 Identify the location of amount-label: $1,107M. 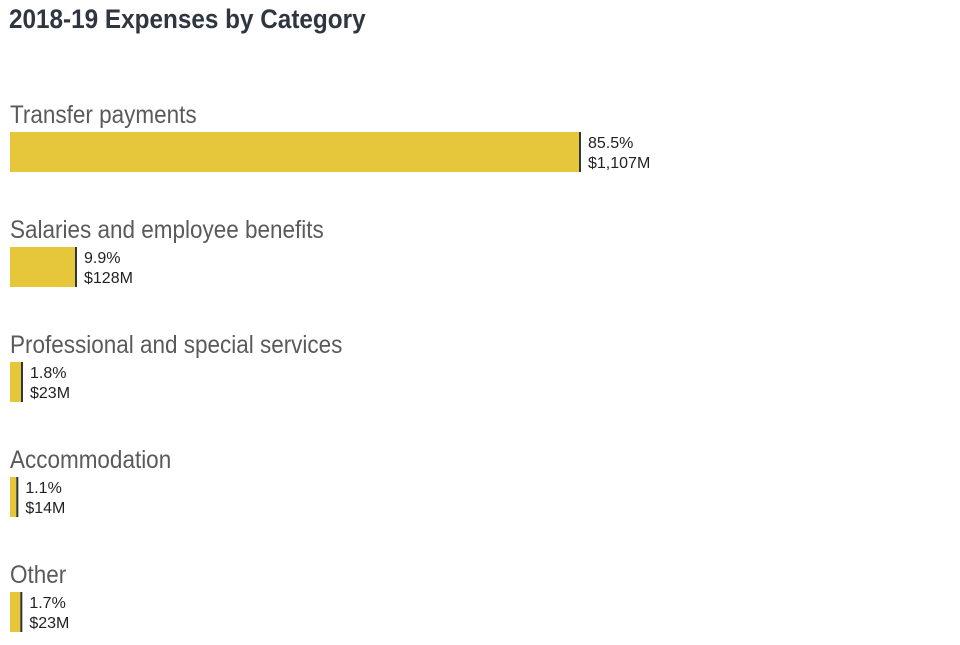
(619, 163).